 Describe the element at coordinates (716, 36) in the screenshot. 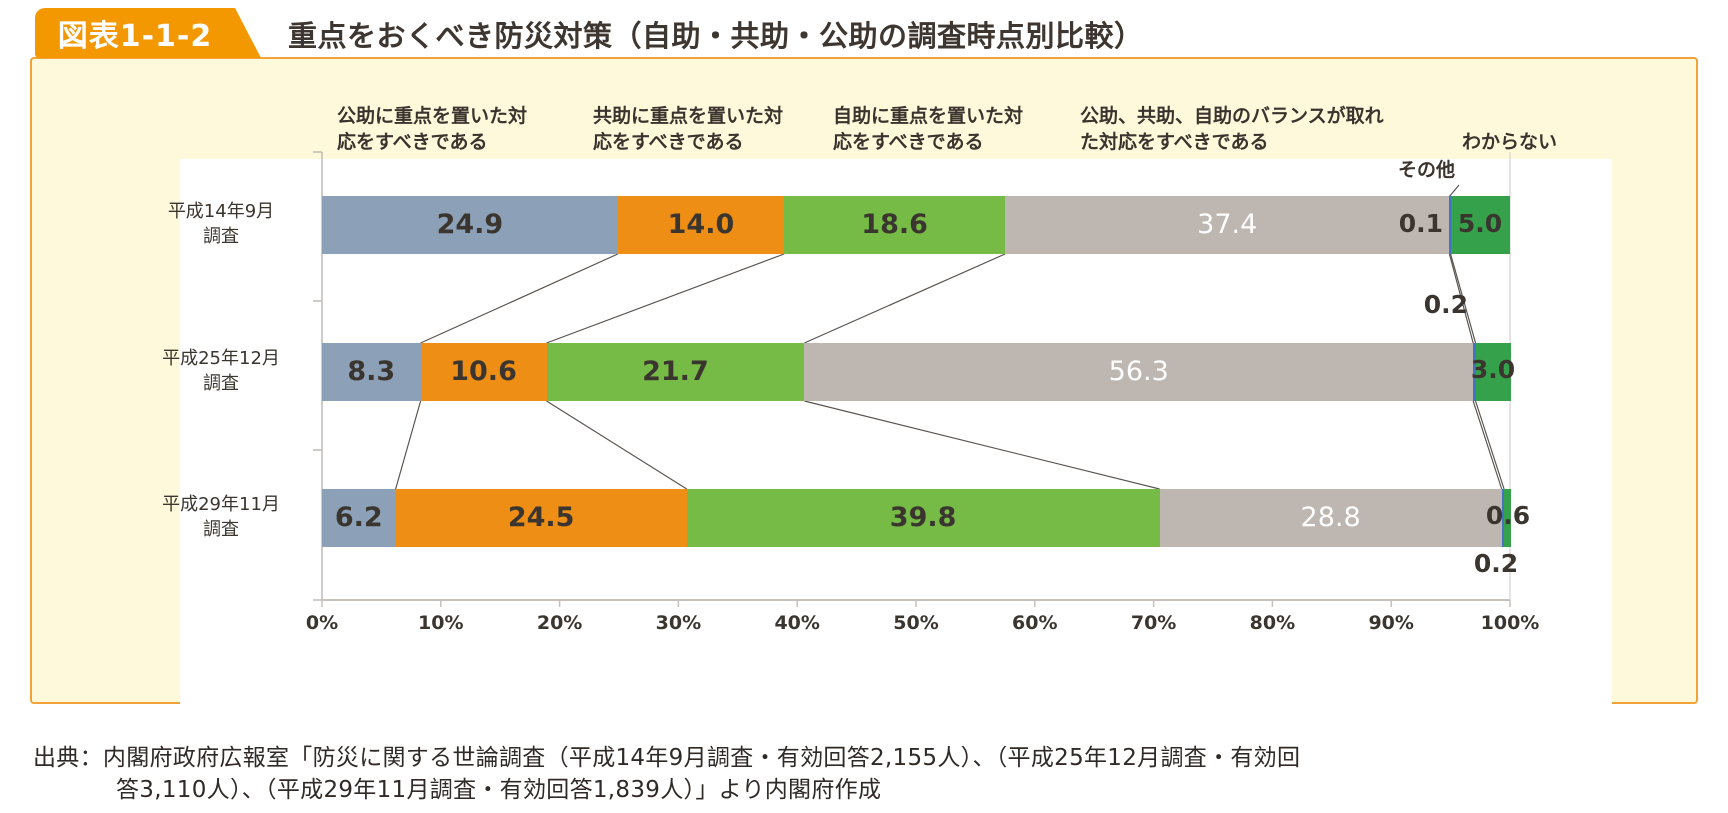

I see `figure-title: 重点をおくべき防災対策（自助・共助・公助の調査時点別比較）` at that location.